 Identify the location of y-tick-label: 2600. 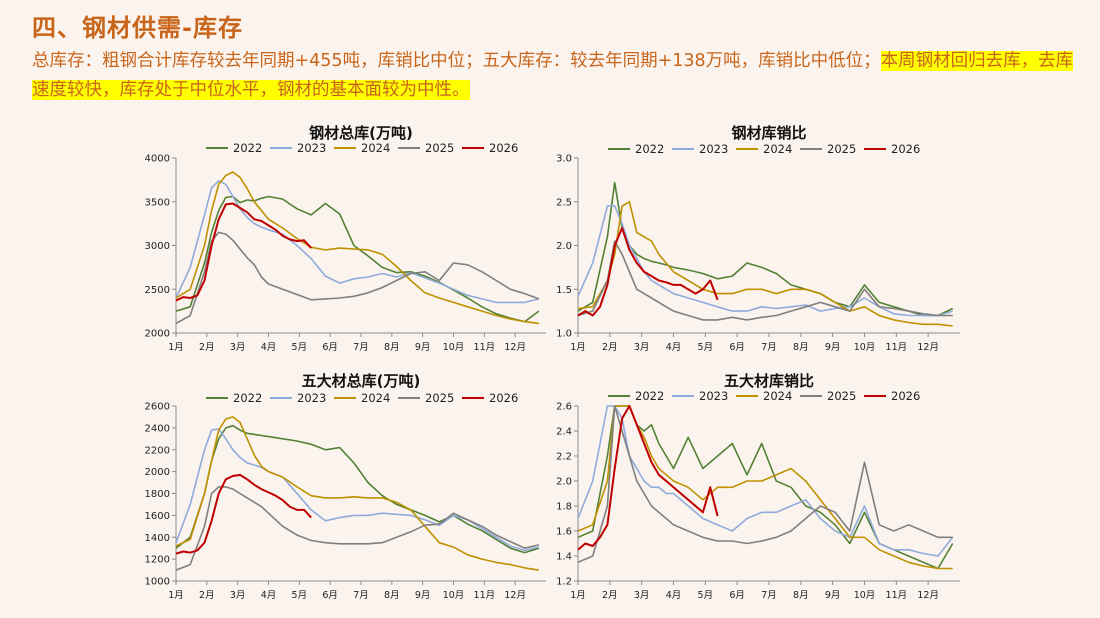
(157, 407).